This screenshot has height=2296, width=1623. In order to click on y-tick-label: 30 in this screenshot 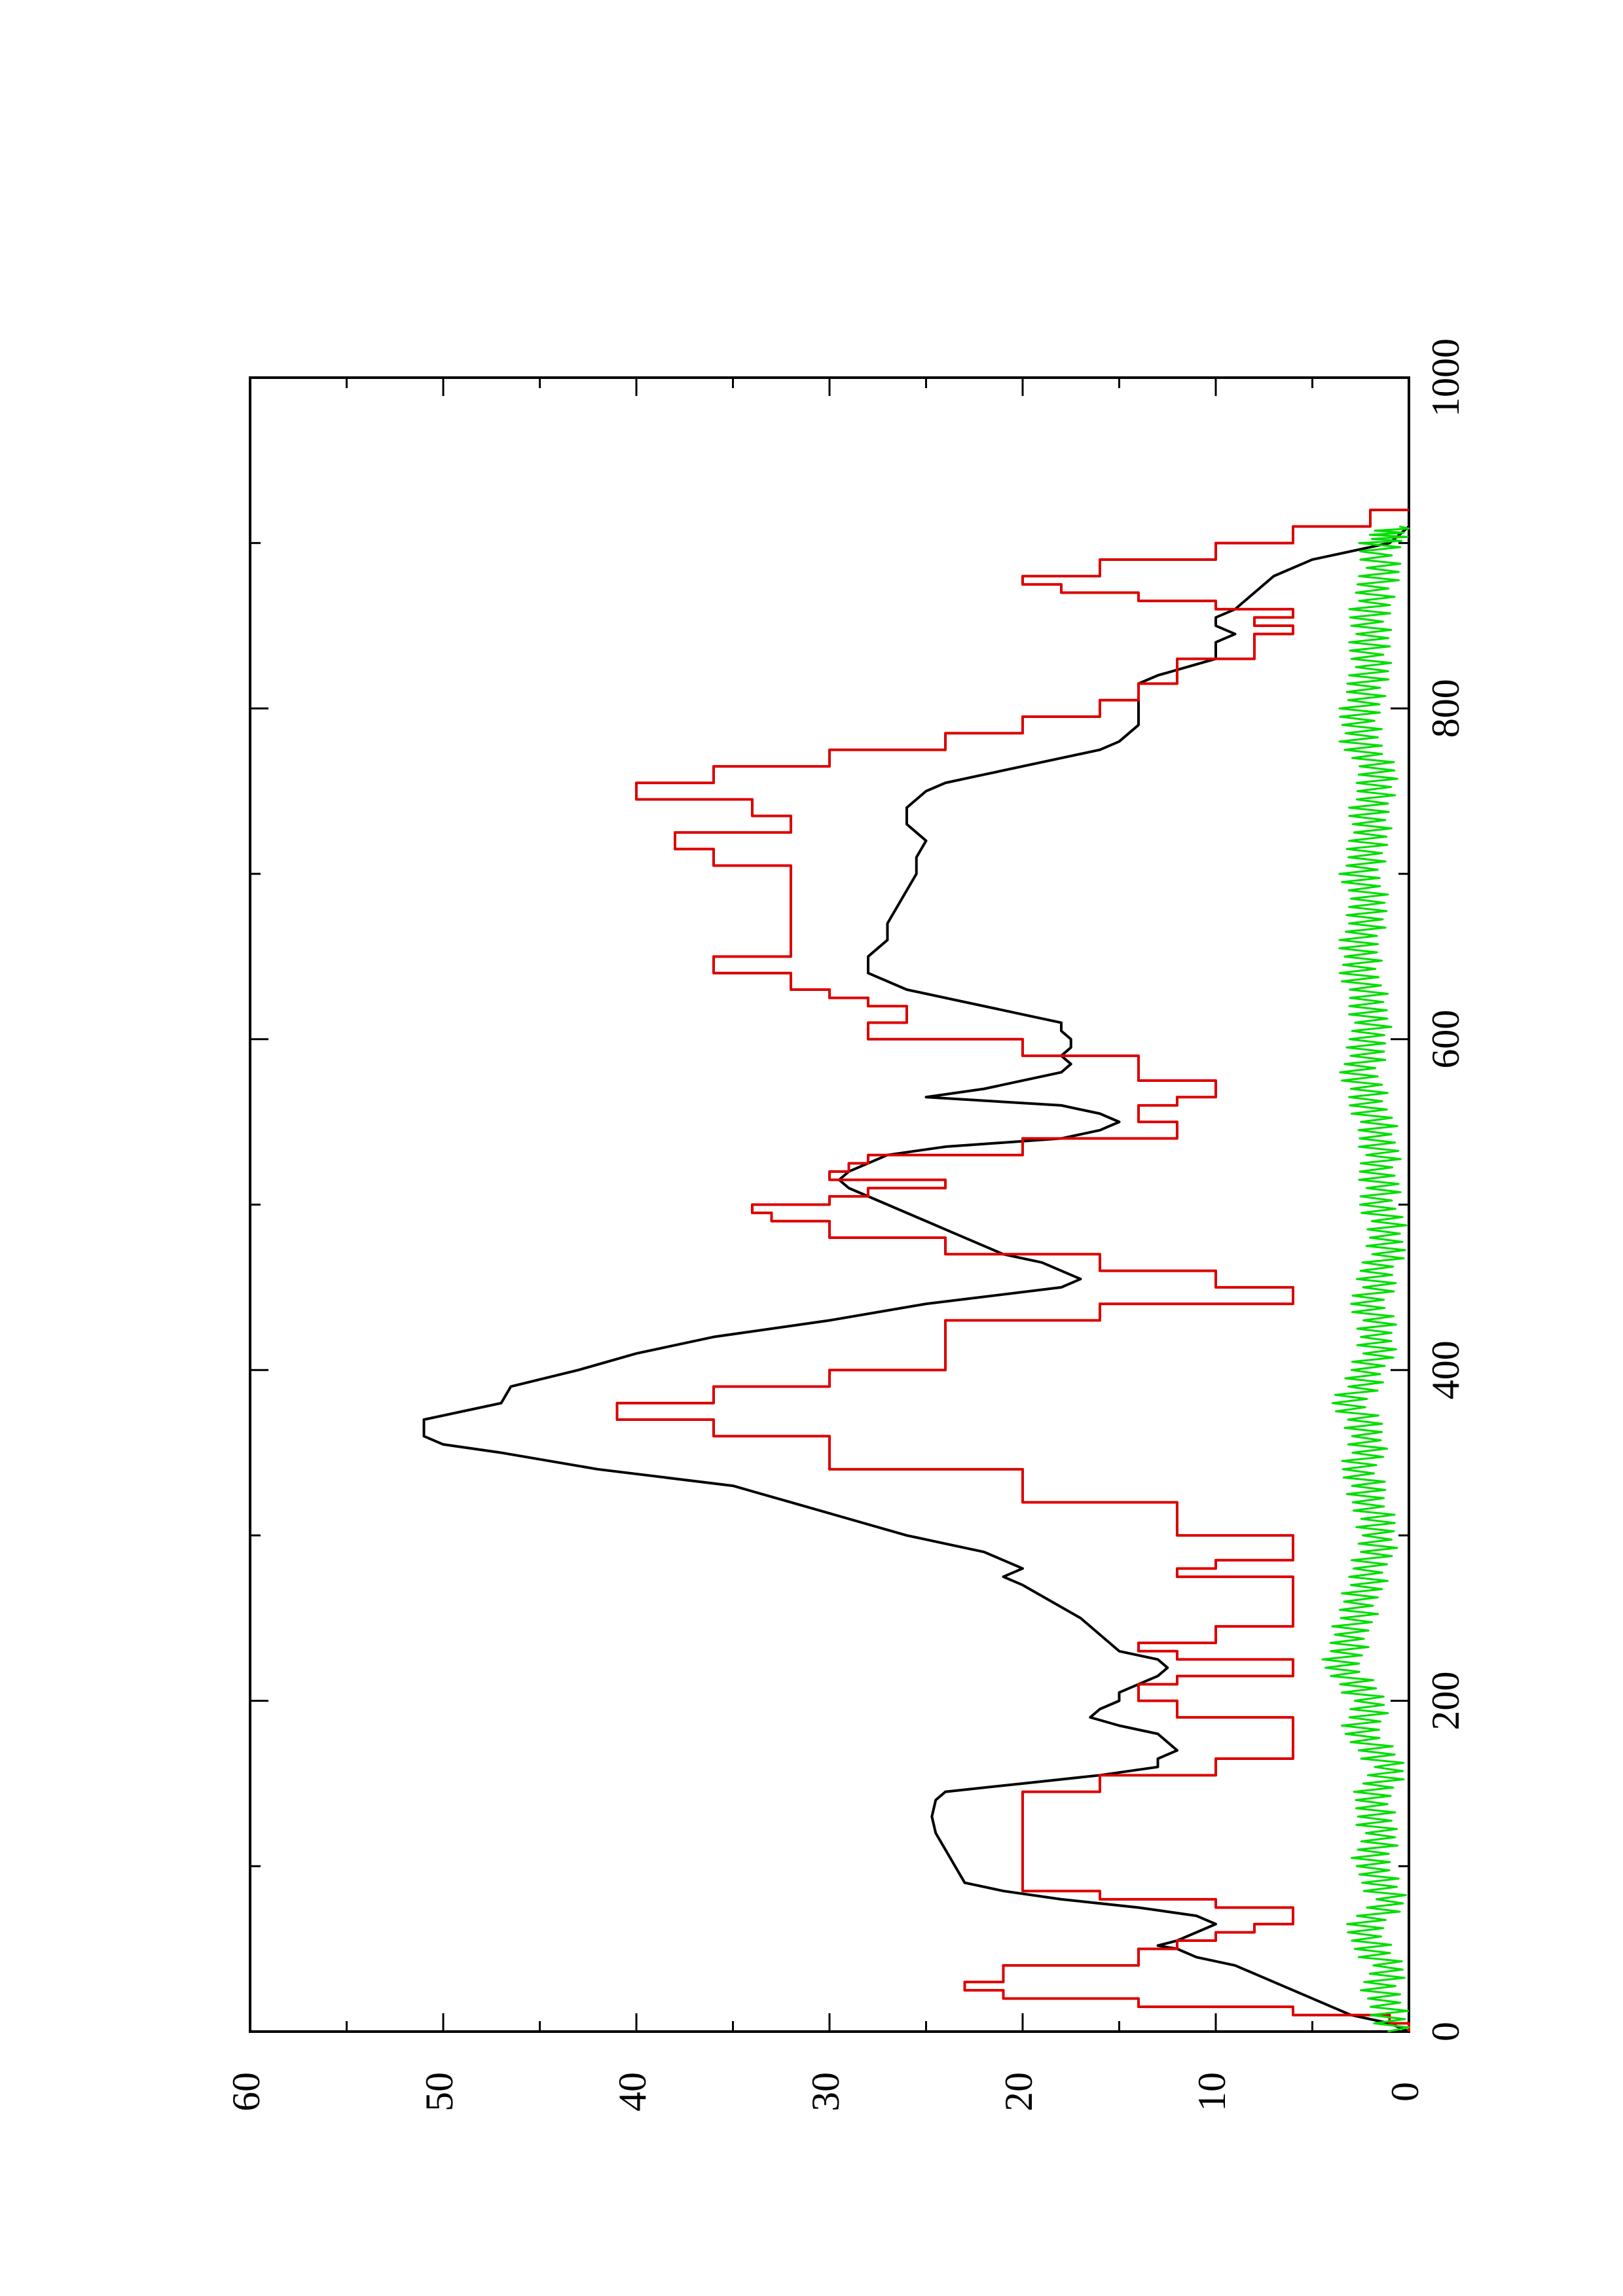, I will do `click(825, 2091)`.